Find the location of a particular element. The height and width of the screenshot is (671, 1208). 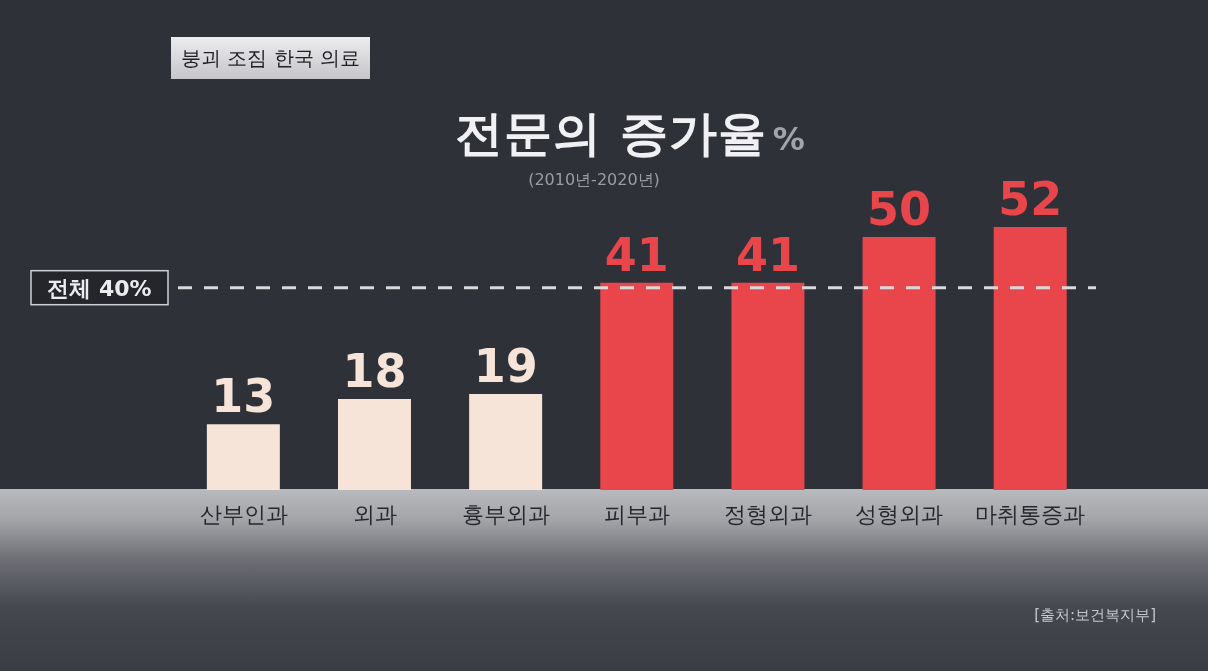

ref-line-label: 전체 40% is located at coordinates (99, 288).